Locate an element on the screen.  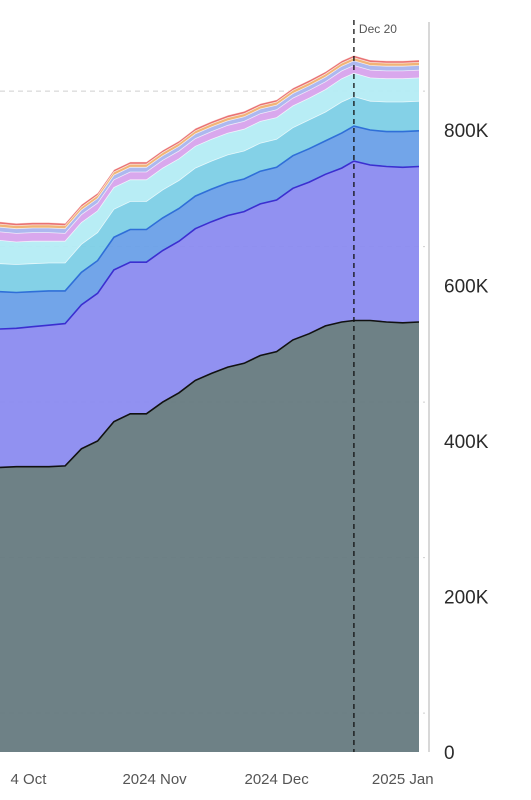
y-tick-label: 800K is located at coordinates (466, 131).